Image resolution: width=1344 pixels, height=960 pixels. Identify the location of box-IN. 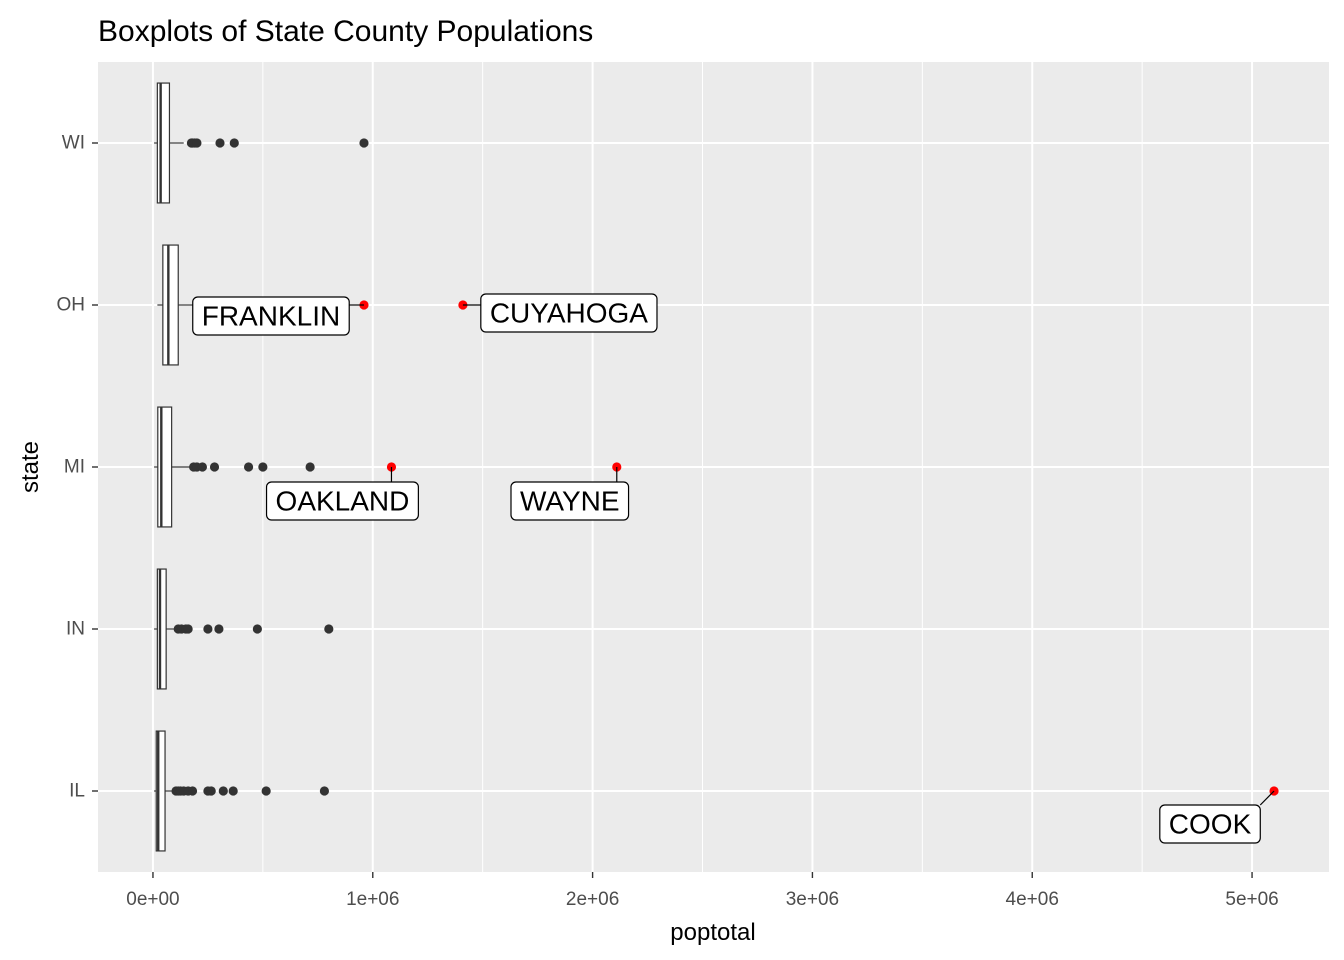
(164, 629).